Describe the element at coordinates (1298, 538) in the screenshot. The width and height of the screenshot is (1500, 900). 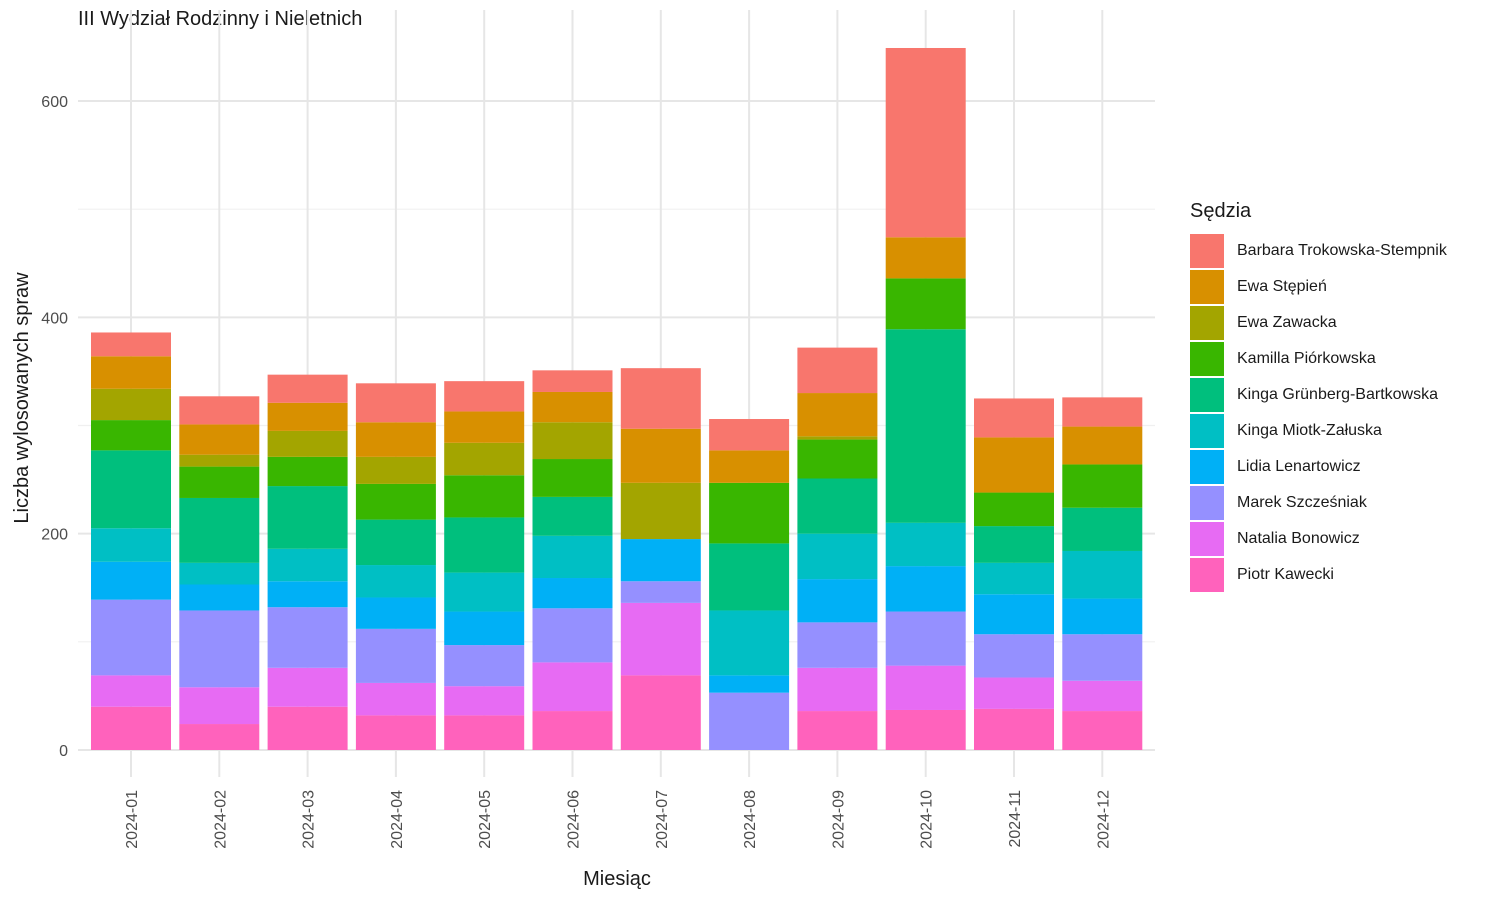
I see `legend-label: Natalia Bonowicz` at that location.